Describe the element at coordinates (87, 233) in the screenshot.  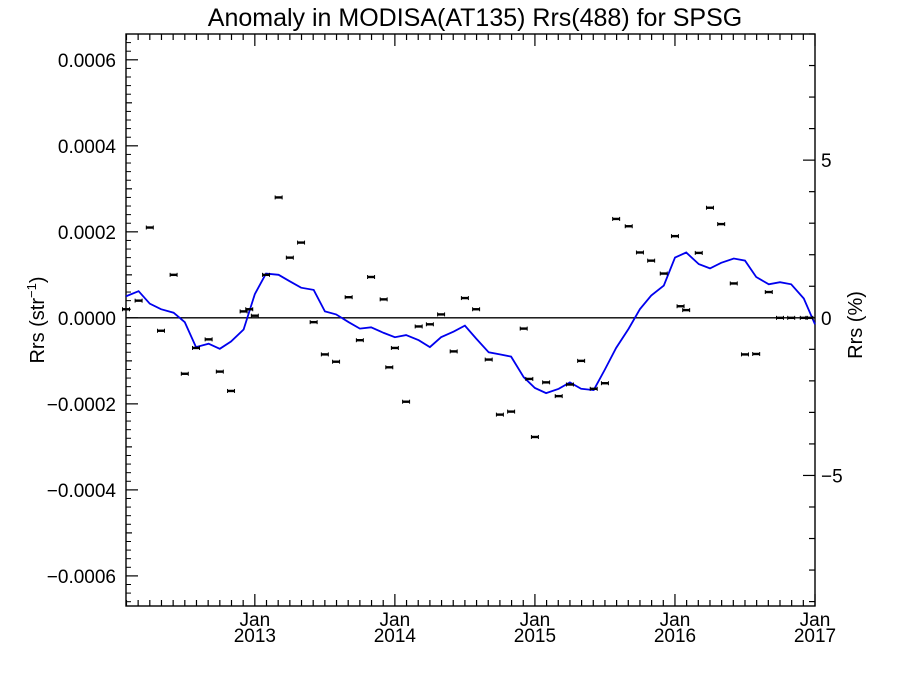
I see `y-tick-label: 0.0002` at that location.